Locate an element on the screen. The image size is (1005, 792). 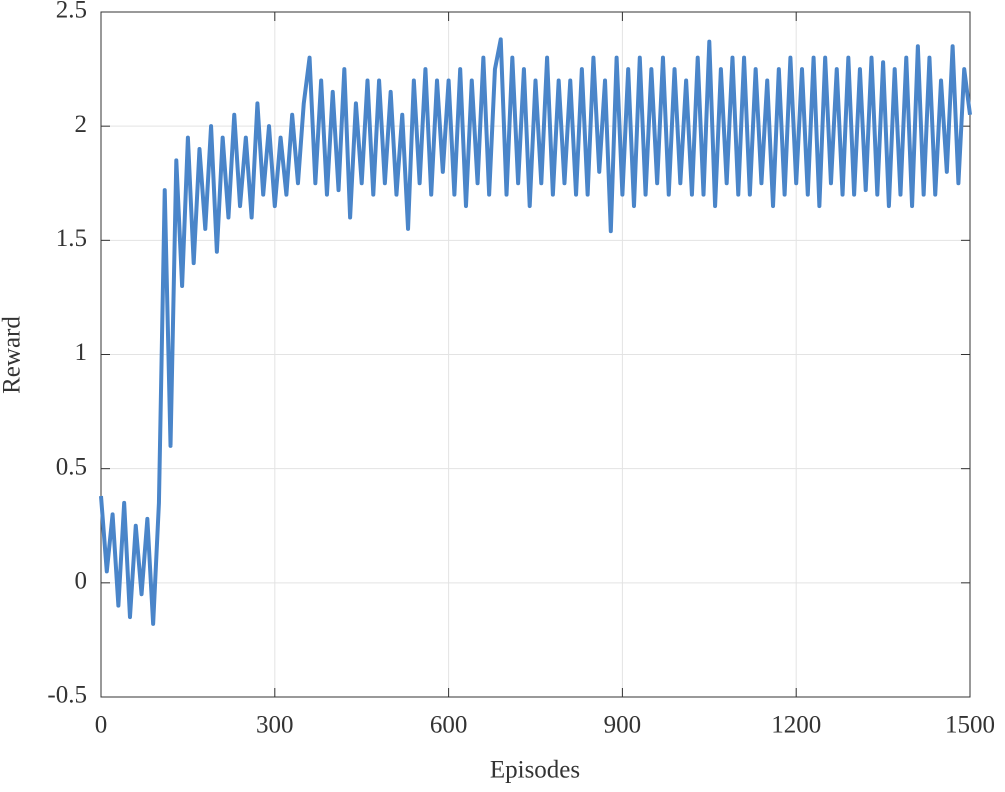
x-tick-label: 600 is located at coordinates (449, 725).